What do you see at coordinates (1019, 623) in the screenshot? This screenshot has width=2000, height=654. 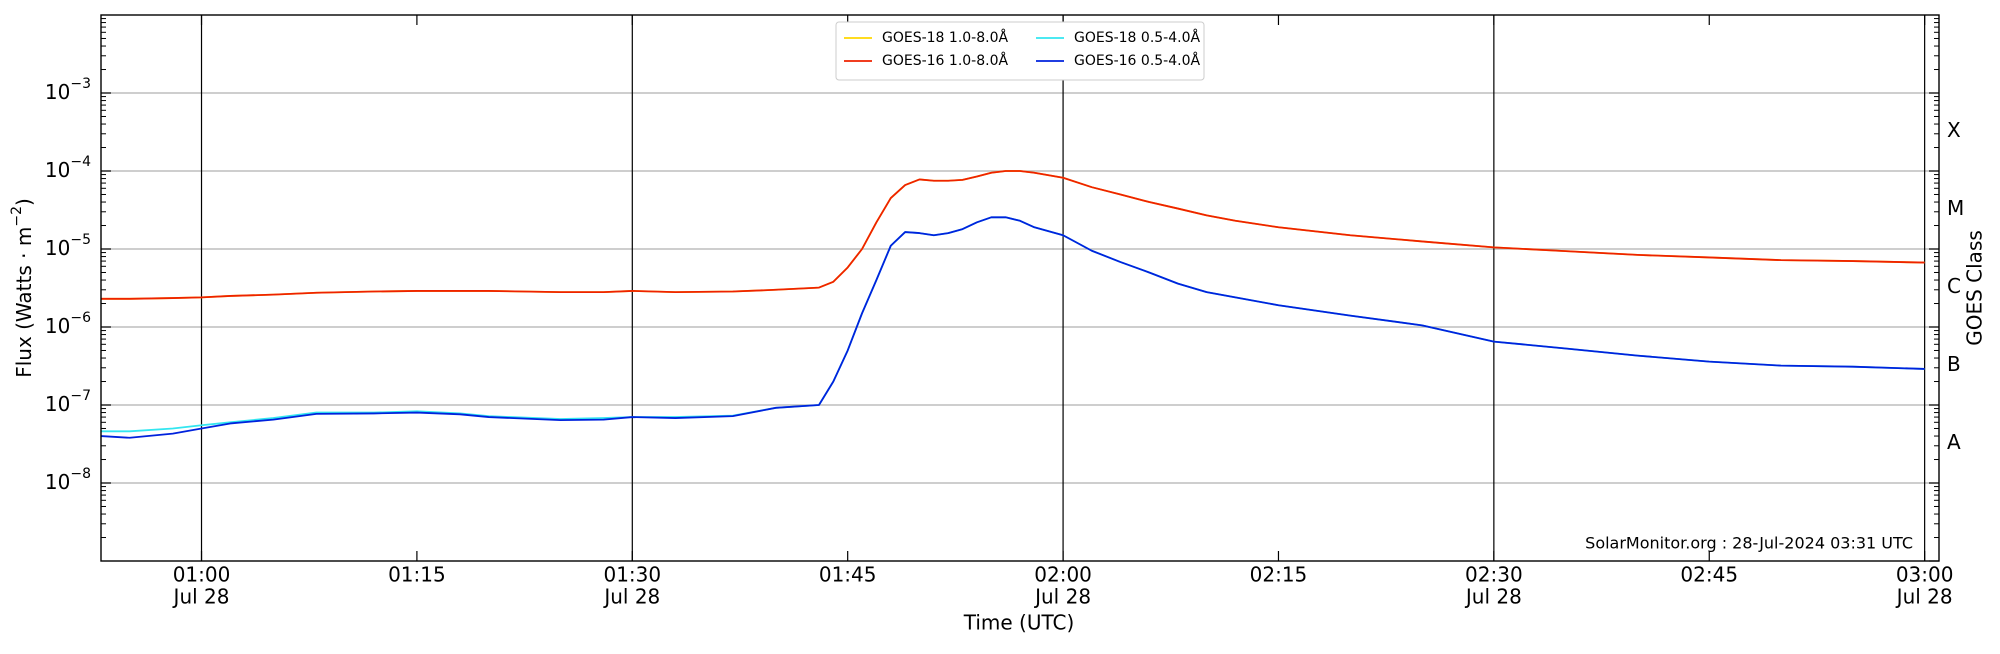 I see `x-axis-label: Time (UTC)` at bounding box center [1019, 623].